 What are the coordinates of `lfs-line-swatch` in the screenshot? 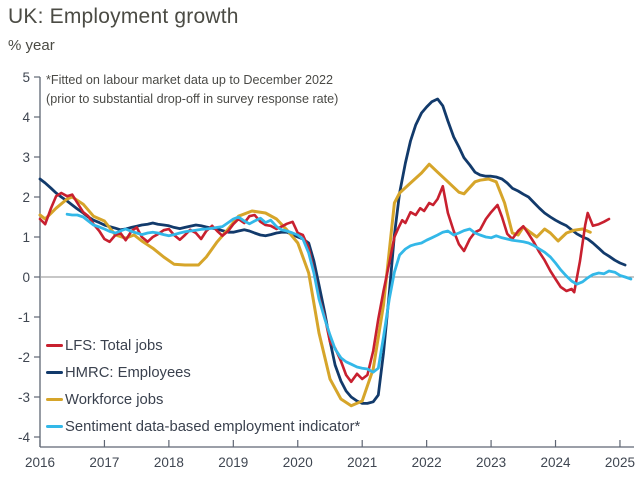 It's located at (54, 345).